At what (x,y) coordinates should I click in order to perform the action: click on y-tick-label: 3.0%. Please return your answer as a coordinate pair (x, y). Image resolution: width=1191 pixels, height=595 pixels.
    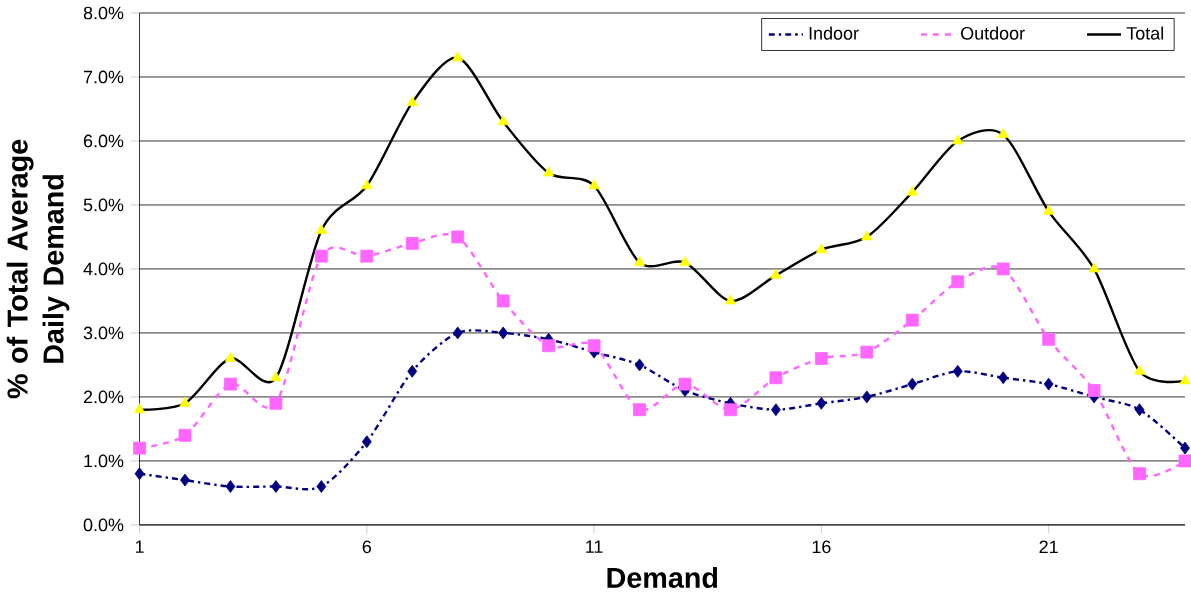
    Looking at the image, I should click on (103, 333).